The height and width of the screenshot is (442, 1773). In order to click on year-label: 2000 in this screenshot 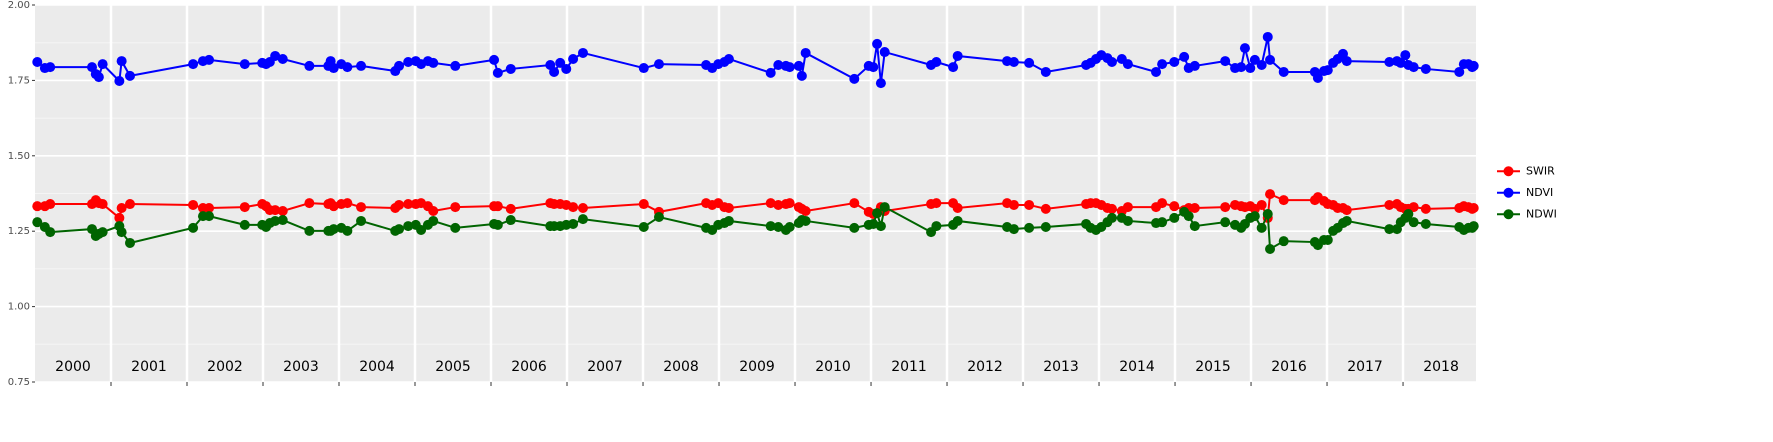, I will do `click(73, 367)`.